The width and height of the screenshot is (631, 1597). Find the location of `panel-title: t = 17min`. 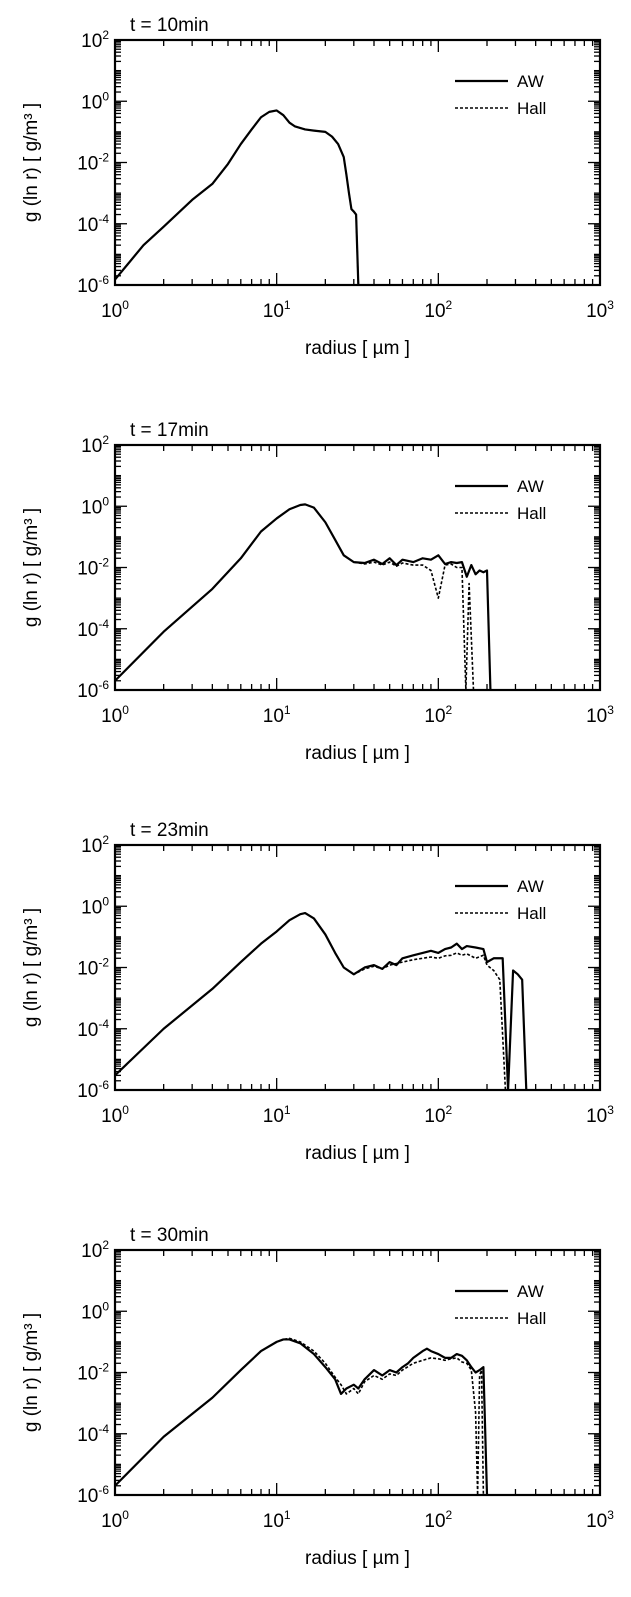

panel-title: t = 17min is located at coordinates (169, 430).